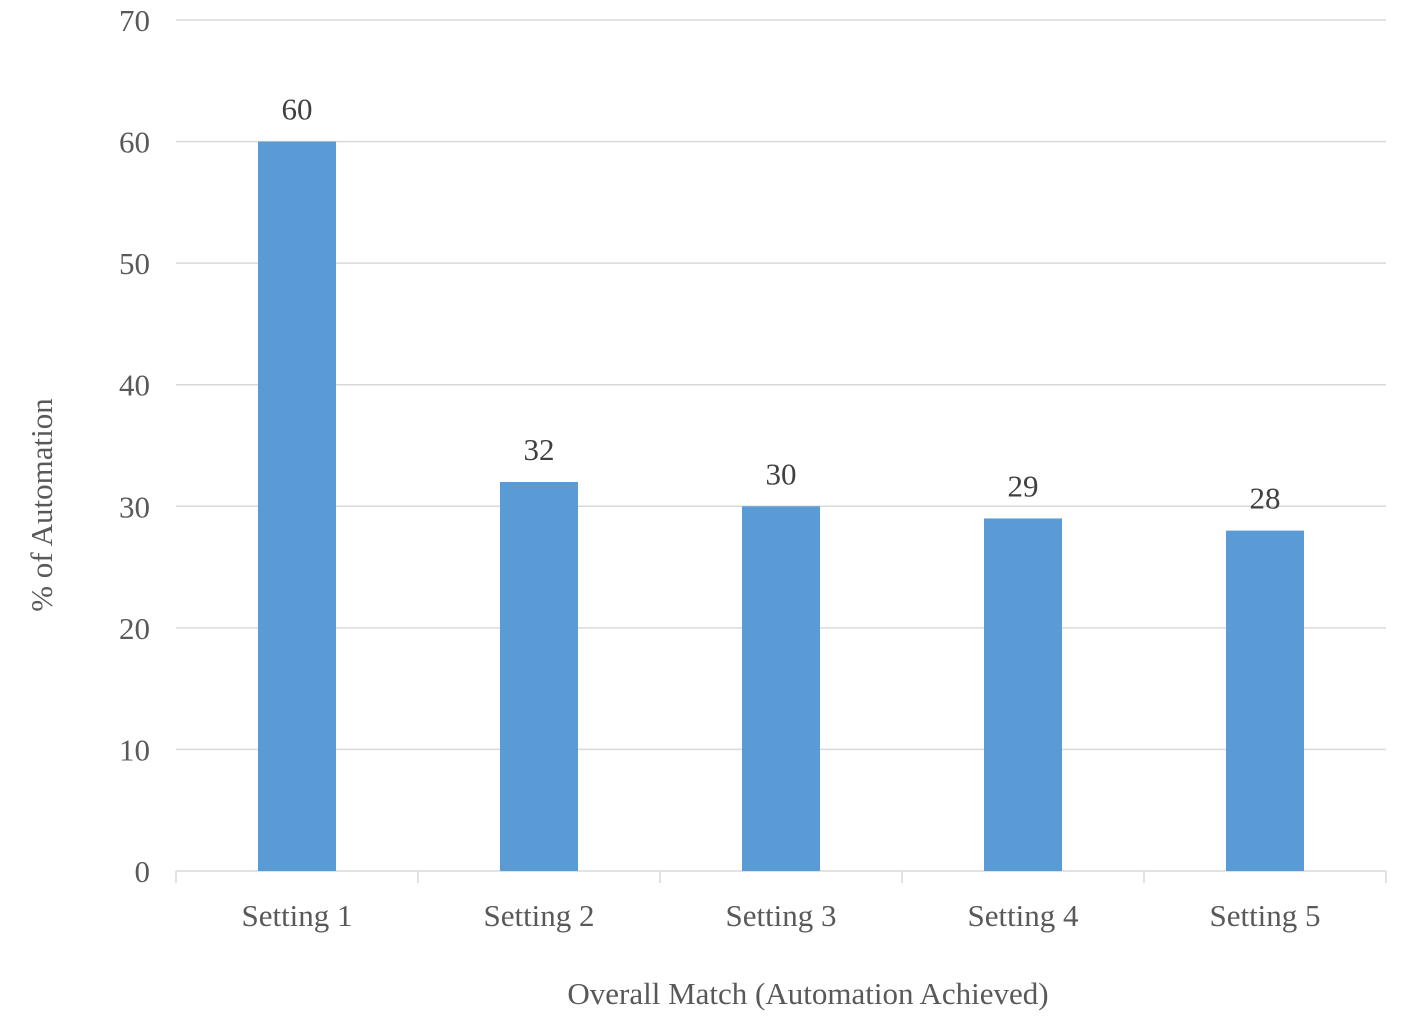 The height and width of the screenshot is (1034, 1414). Describe the element at coordinates (297, 109) in the screenshot. I see `data-label: 60` at that location.